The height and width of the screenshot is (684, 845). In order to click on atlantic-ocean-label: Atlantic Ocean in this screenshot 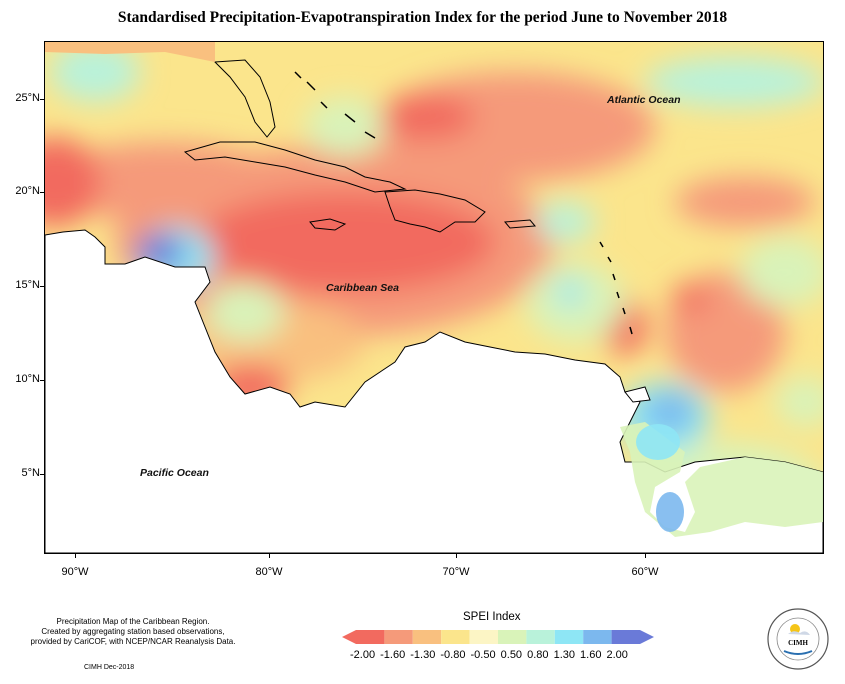, I will do `click(644, 100)`.